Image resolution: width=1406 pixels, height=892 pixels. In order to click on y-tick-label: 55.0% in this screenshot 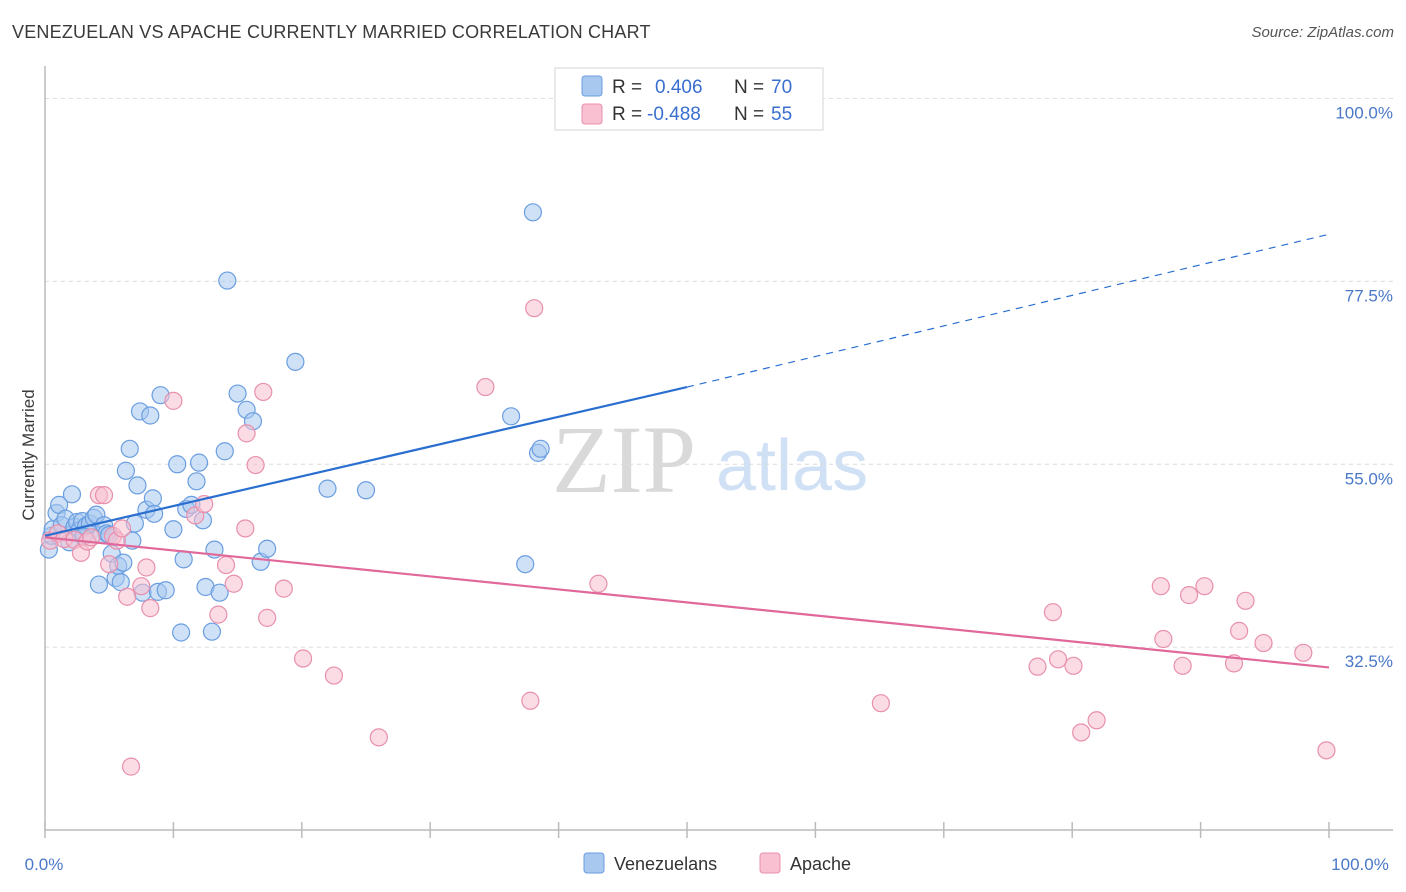, I will do `click(1369, 478)`.